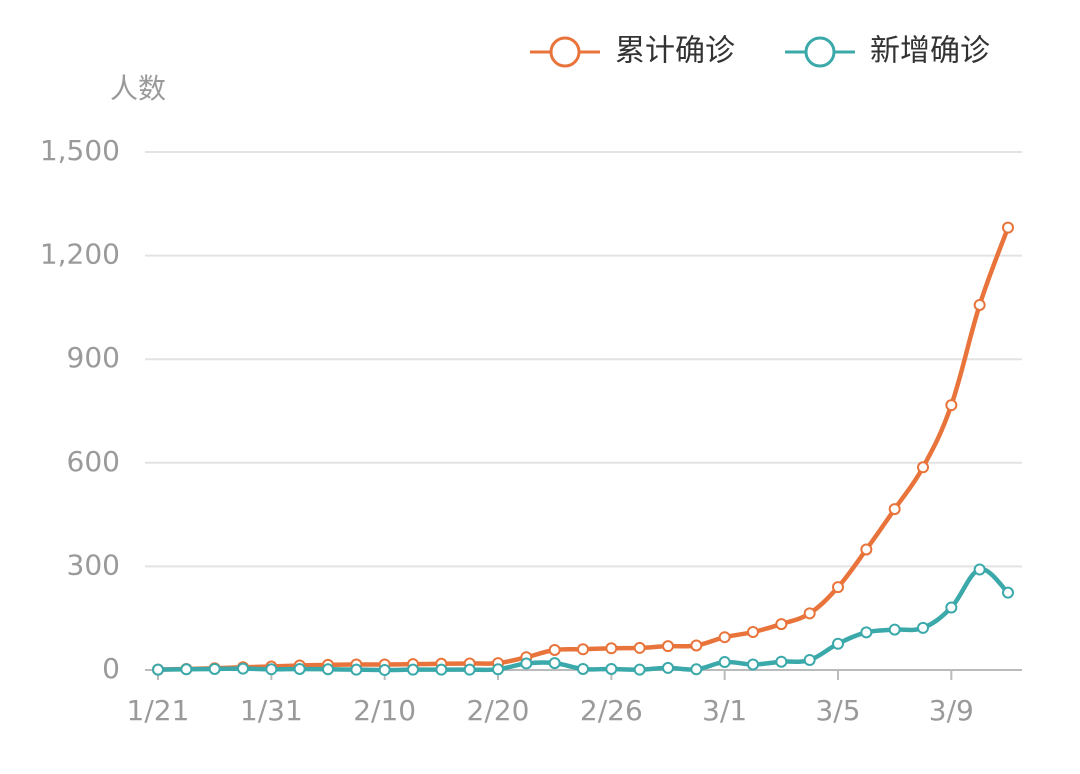  What do you see at coordinates (951, 710) in the screenshot?
I see `x-tick-label: 3/9` at bounding box center [951, 710].